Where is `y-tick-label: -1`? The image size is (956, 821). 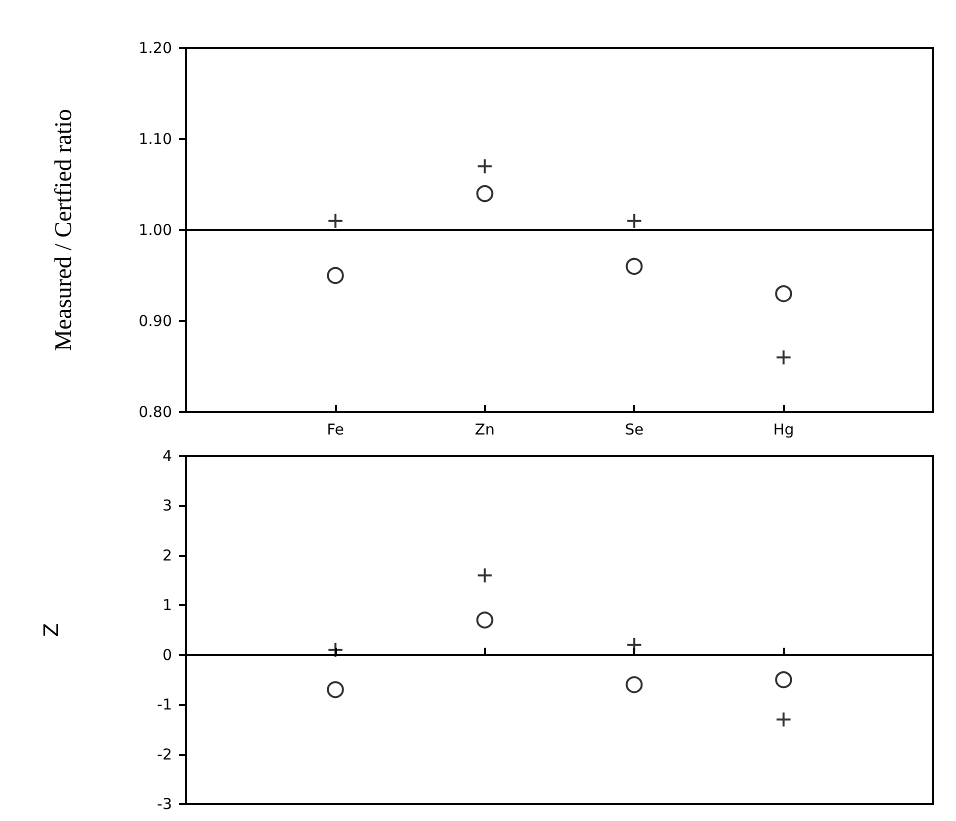 y-tick-label: -1 is located at coordinates (164, 705).